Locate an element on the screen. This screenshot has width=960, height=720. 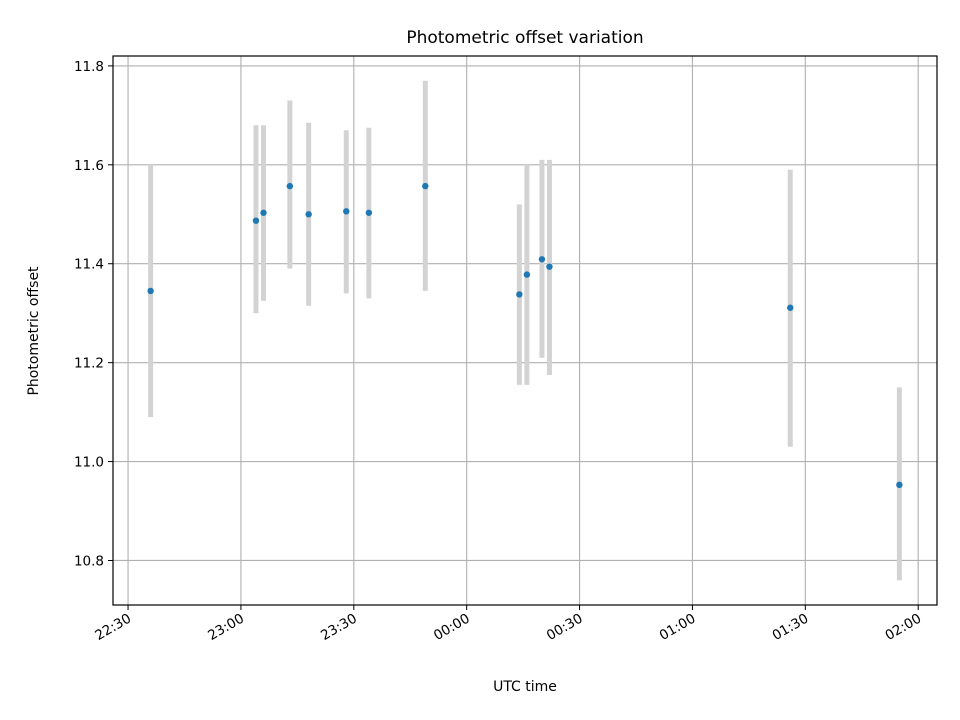
x-tick-label: 02:00 is located at coordinates (903, 627).